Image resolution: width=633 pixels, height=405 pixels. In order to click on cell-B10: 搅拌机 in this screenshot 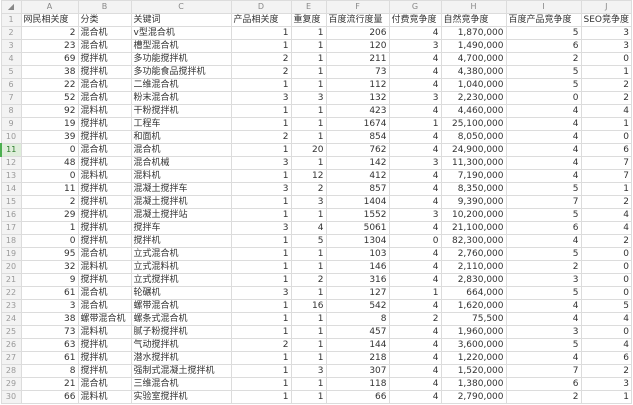, I will do `click(104, 137)`.